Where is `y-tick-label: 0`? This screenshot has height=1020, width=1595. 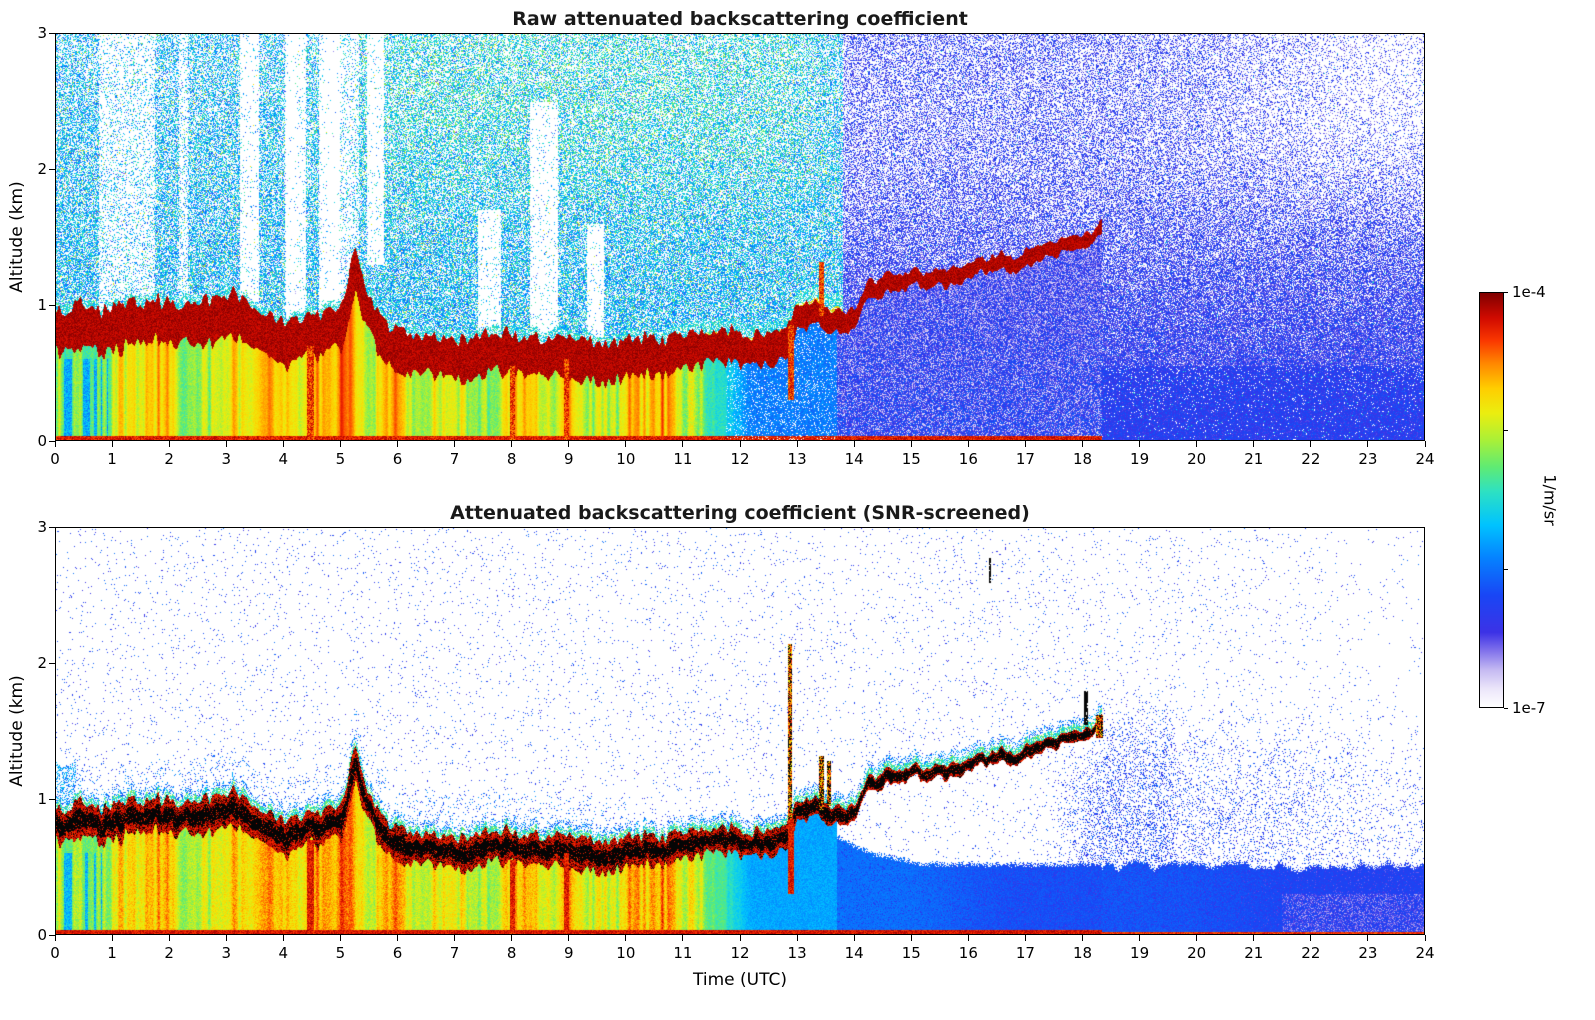 y-tick-label: 0 is located at coordinates (42, 441).